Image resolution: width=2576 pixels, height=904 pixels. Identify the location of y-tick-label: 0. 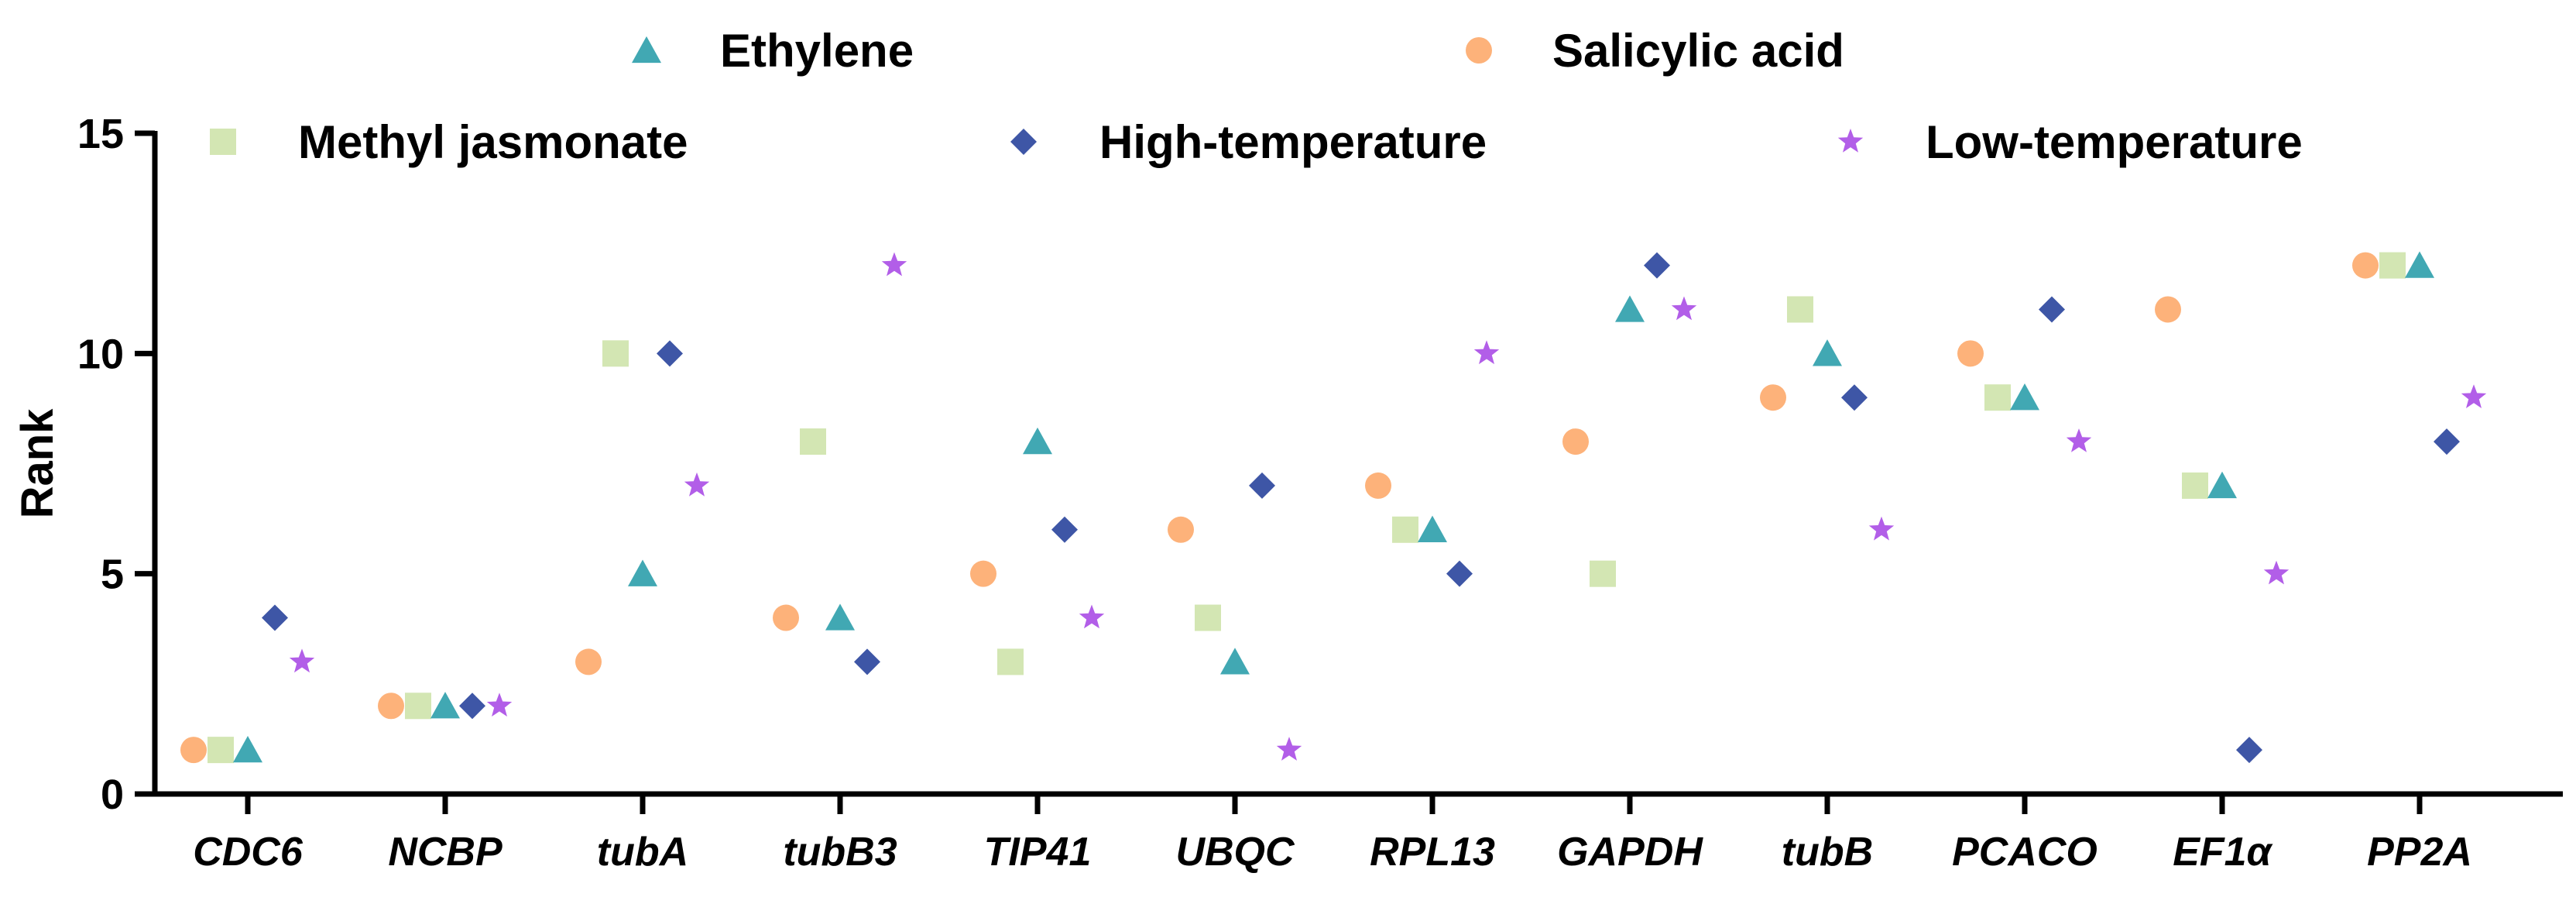
(112, 795).